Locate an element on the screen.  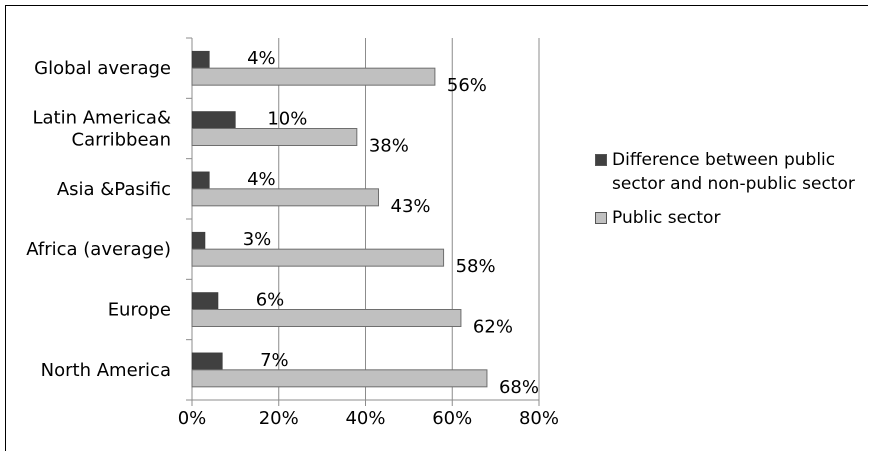
category-label-line: Africa (average) is located at coordinates (98, 249).